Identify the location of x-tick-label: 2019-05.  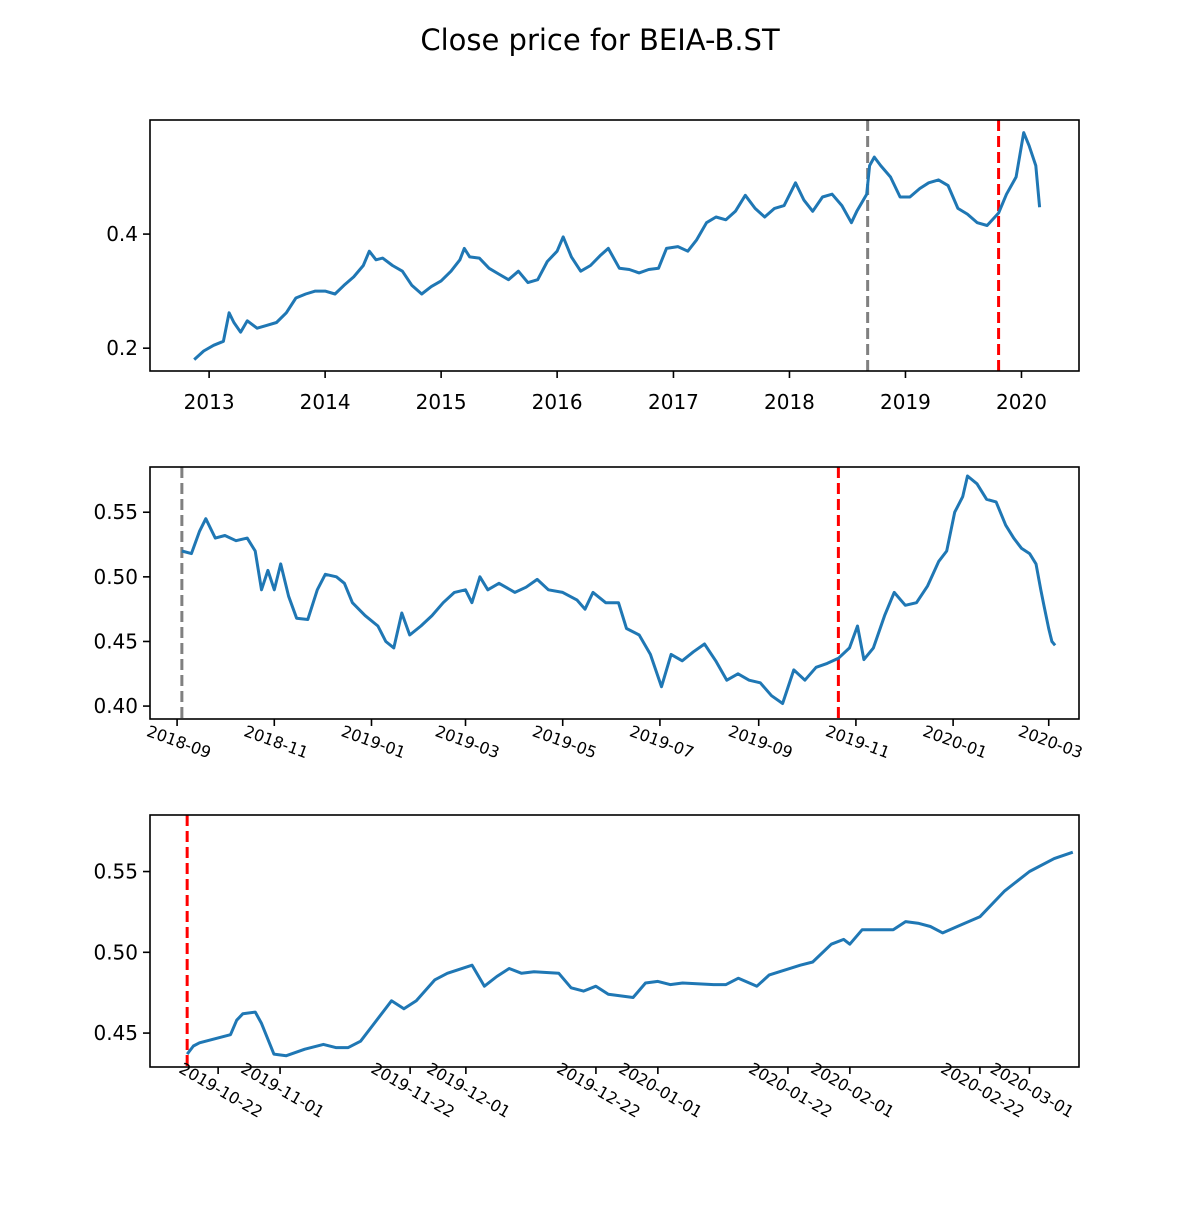
(564, 741).